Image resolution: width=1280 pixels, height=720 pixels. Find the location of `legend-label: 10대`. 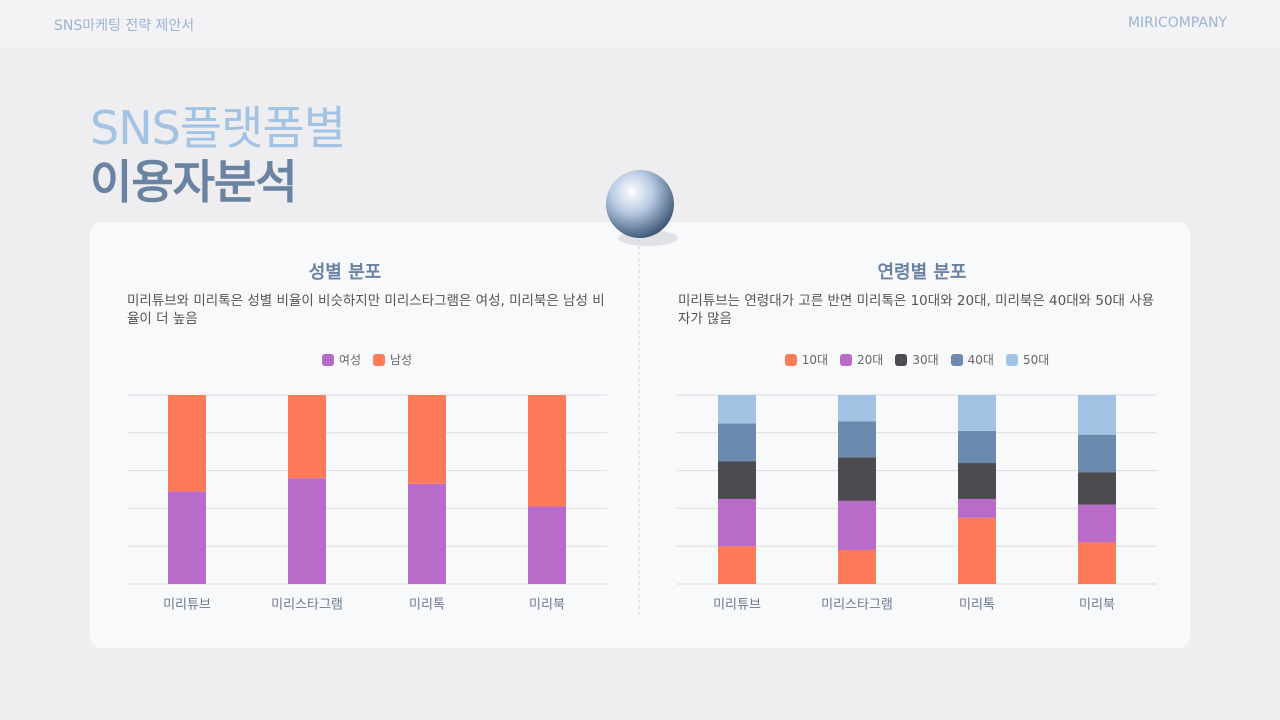

legend-label: 10대 is located at coordinates (815, 360).